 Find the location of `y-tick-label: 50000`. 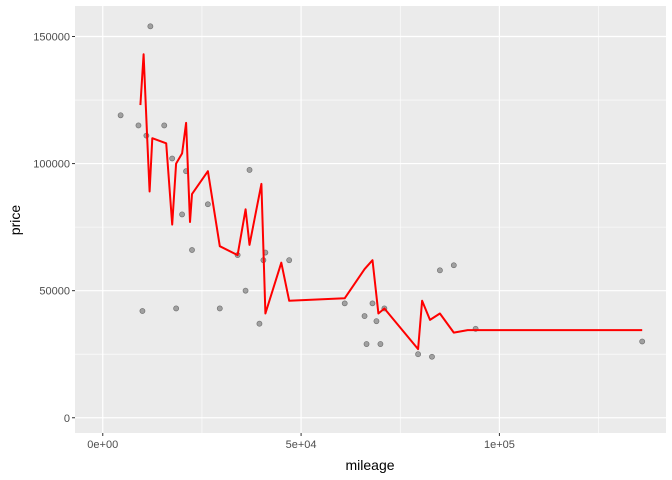

y-tick-label: 50000 is located at coordinates (54, 292).